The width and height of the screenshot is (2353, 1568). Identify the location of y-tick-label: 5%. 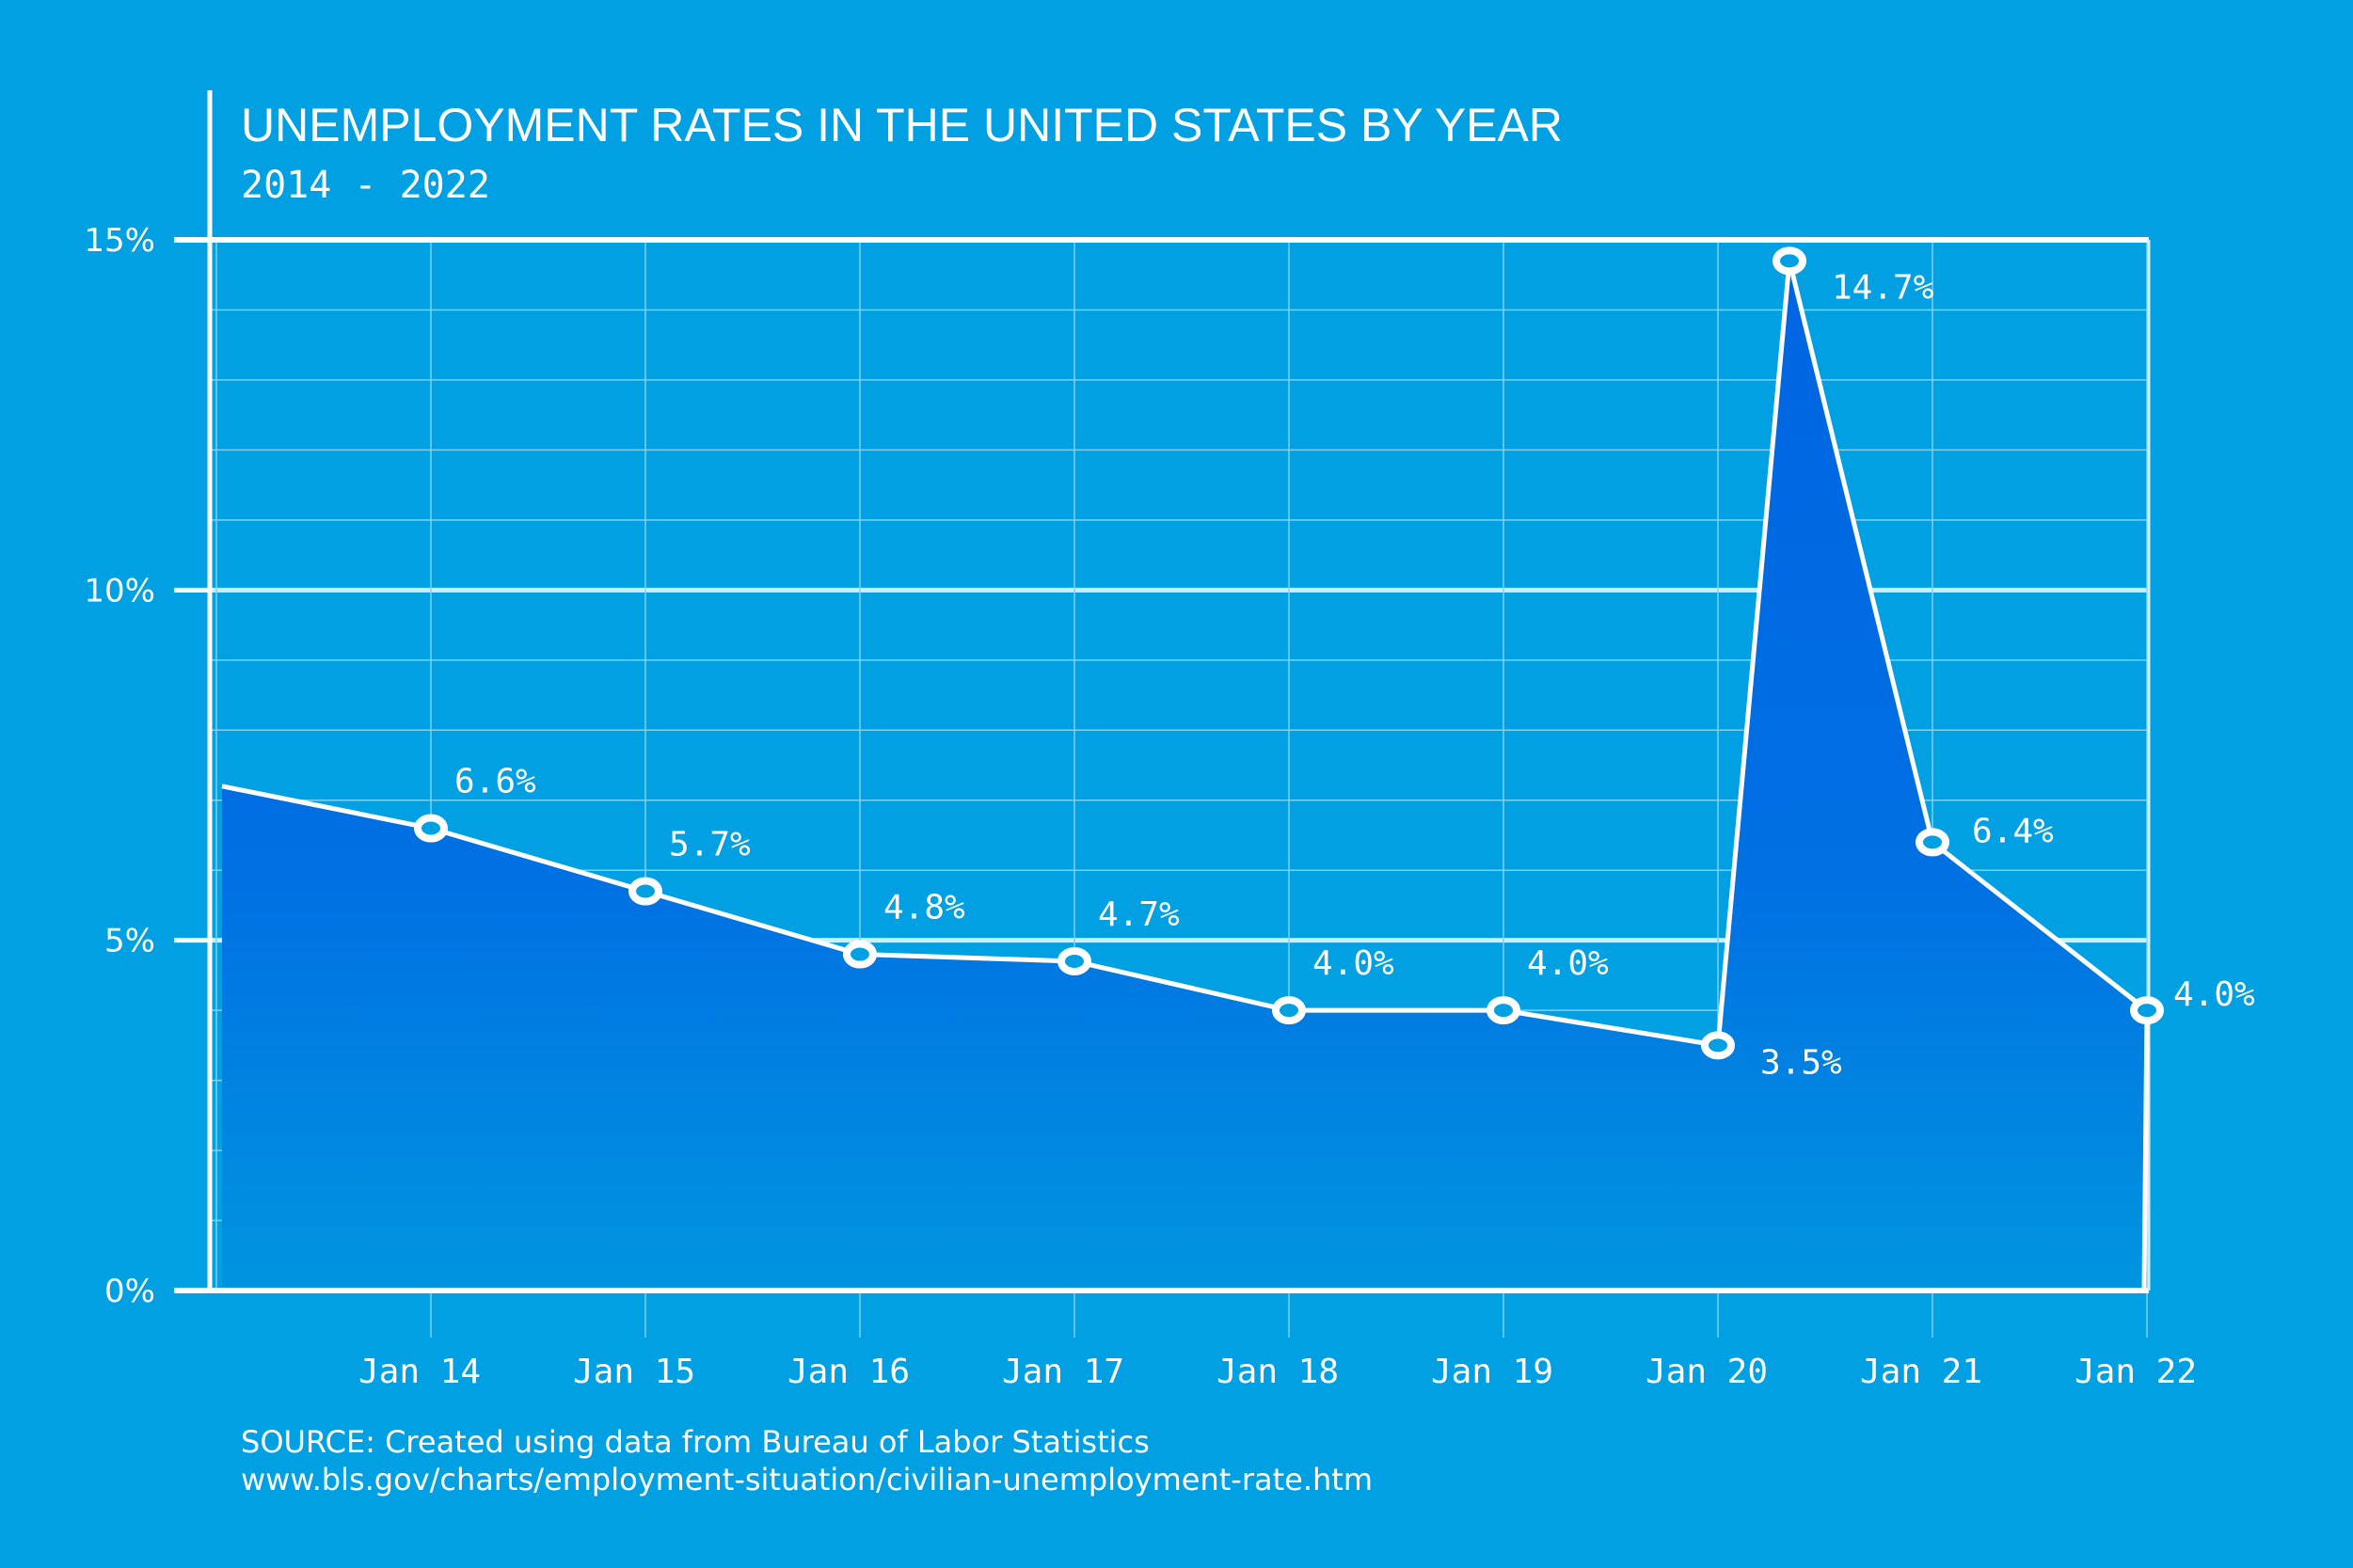
(129, 941).